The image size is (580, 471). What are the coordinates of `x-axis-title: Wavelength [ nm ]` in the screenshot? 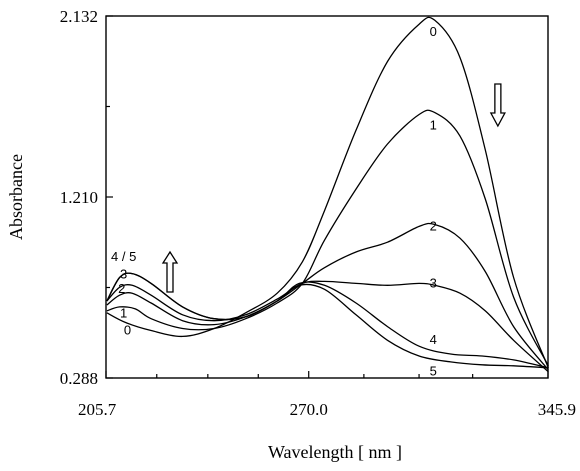 It's located at (335, 452).